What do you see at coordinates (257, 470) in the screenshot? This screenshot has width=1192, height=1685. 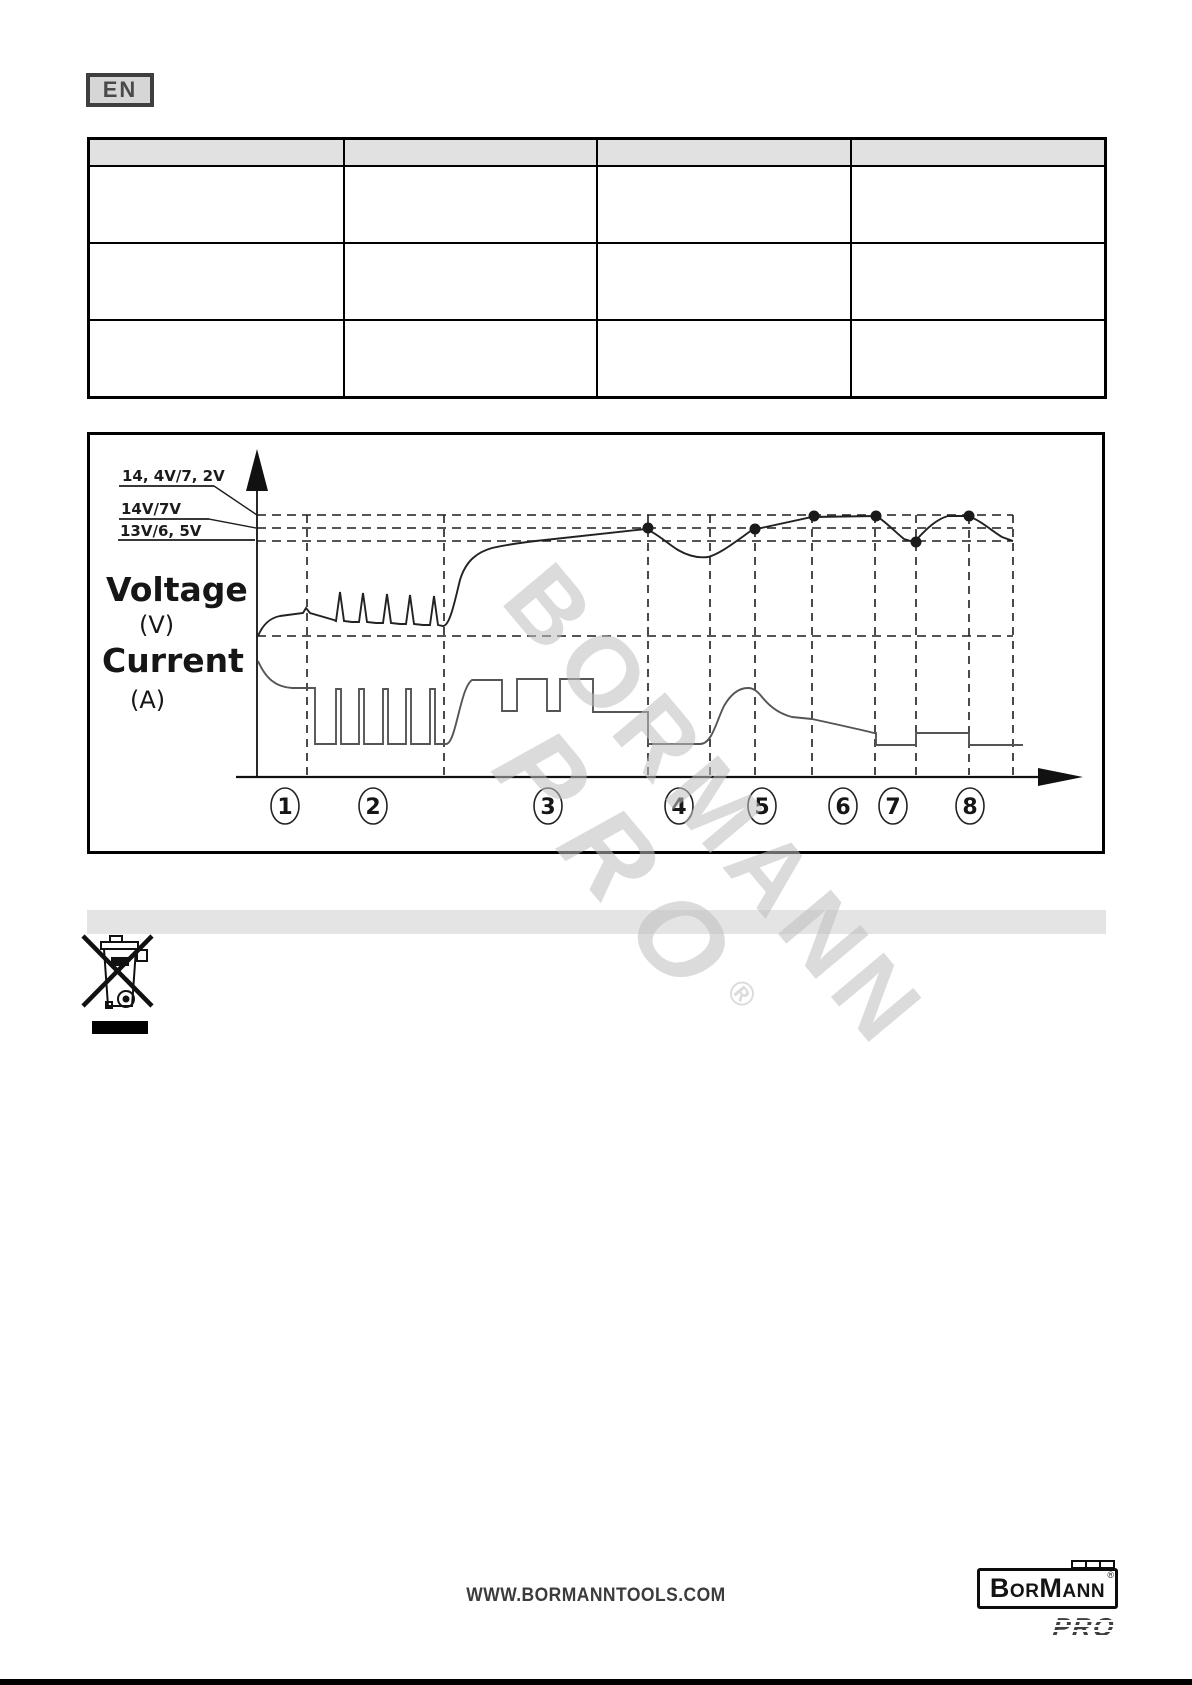 I see `y-axis-arrow-icon` at bounding box center [257, 470].